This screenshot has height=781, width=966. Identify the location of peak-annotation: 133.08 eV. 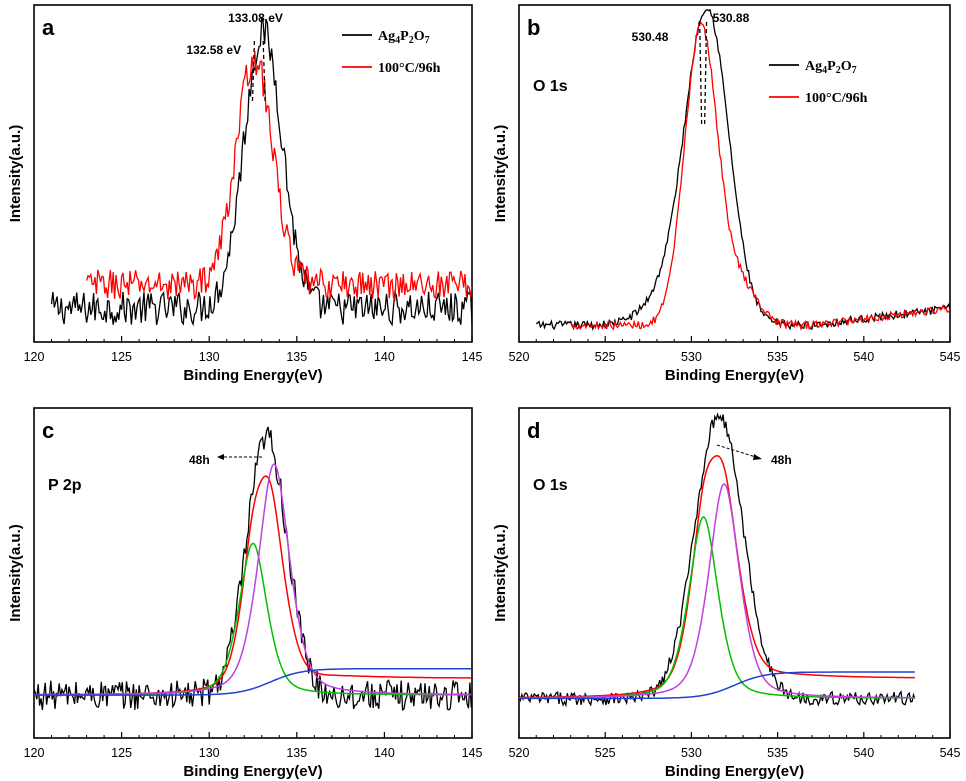
(255, 18).